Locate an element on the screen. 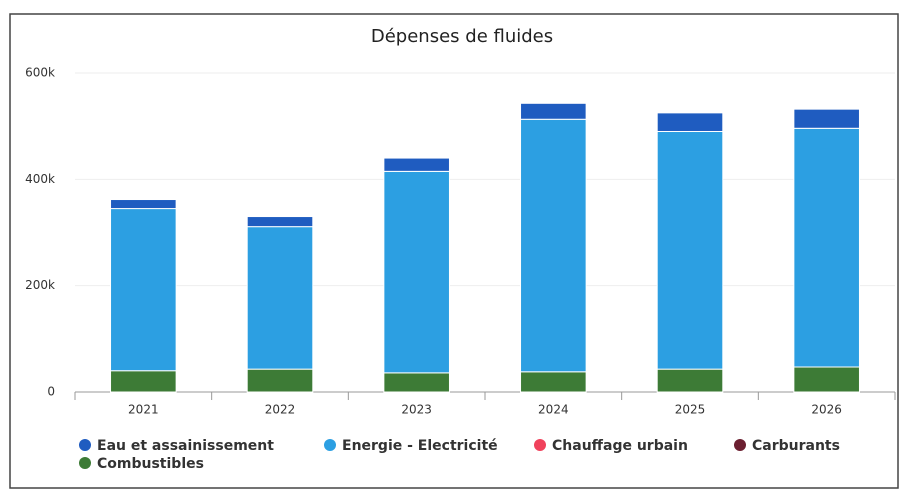 This screenshot has height=489, width=900. legend-label: Energie - Electricité is located at coordinates (420, 446).